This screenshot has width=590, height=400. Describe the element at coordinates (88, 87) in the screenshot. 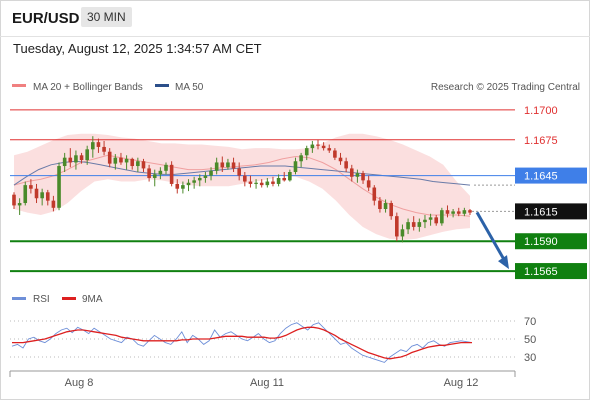

I see `ma20-legend-label: MA 20 + Bollinger Bands` at that location.